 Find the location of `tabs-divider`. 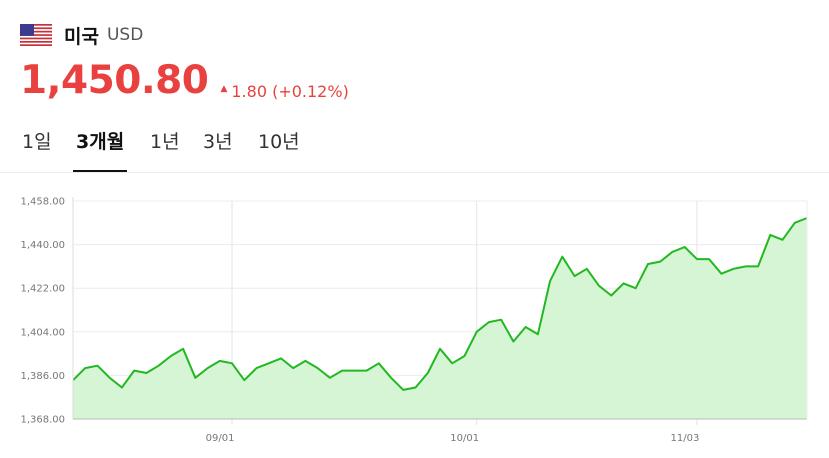

tabs-divider is located at coordinates (414, 172).